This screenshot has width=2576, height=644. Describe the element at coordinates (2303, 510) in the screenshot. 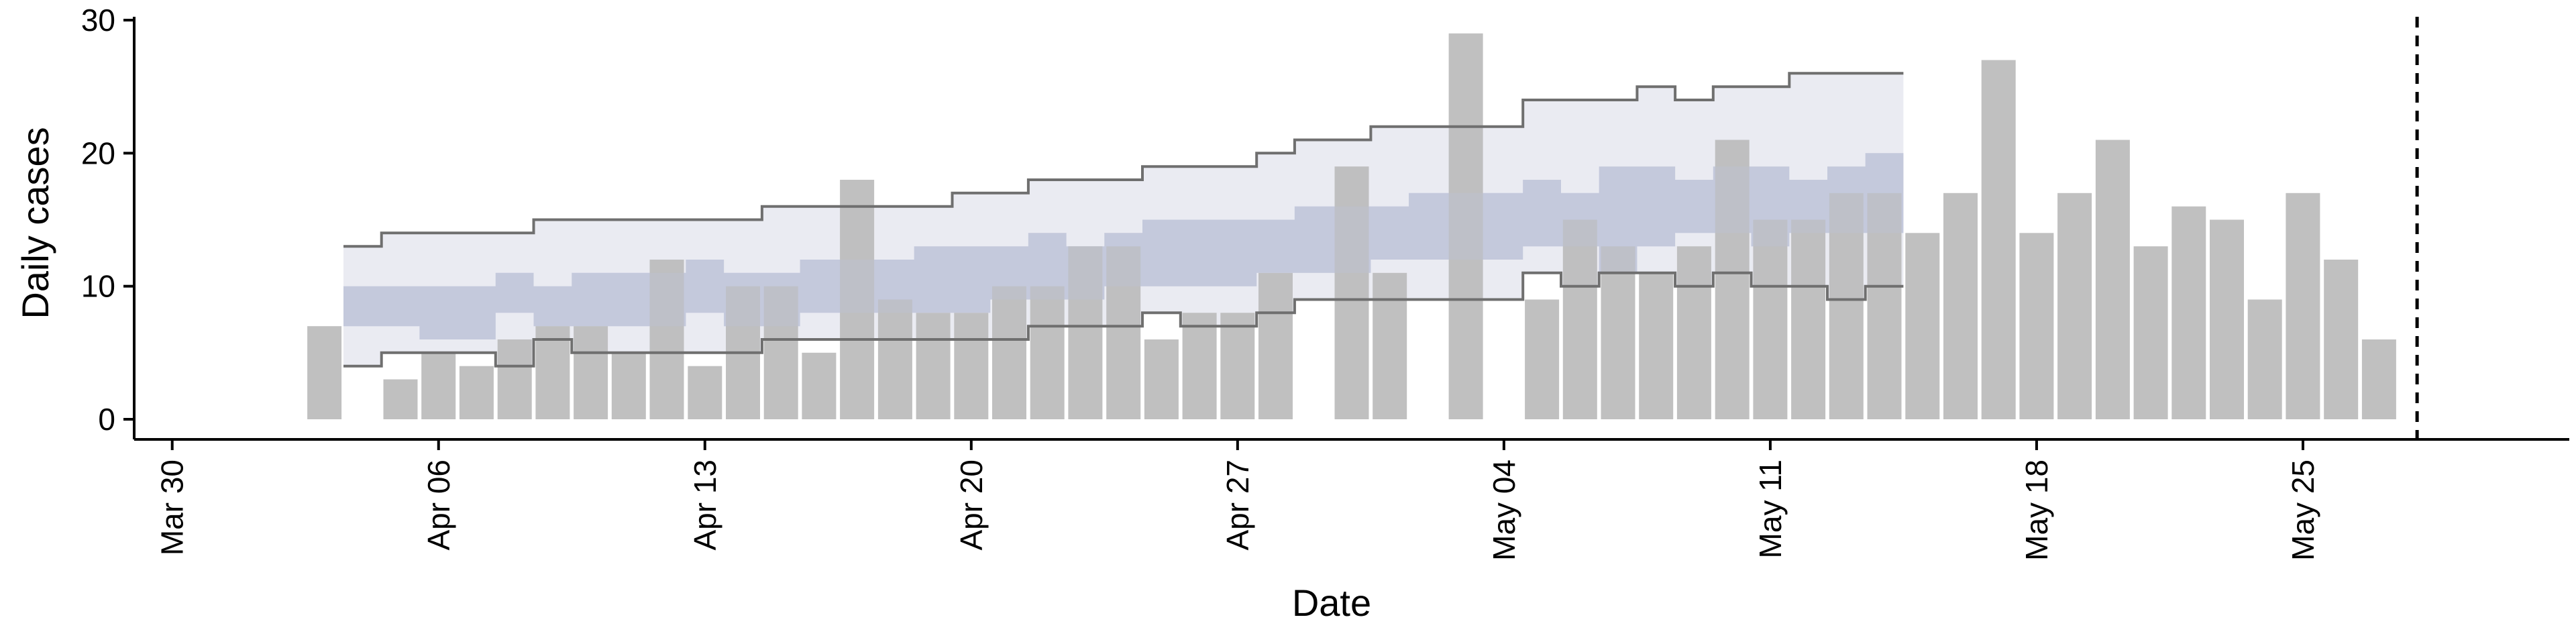

I see `x-tick-label: May 25` at that location.